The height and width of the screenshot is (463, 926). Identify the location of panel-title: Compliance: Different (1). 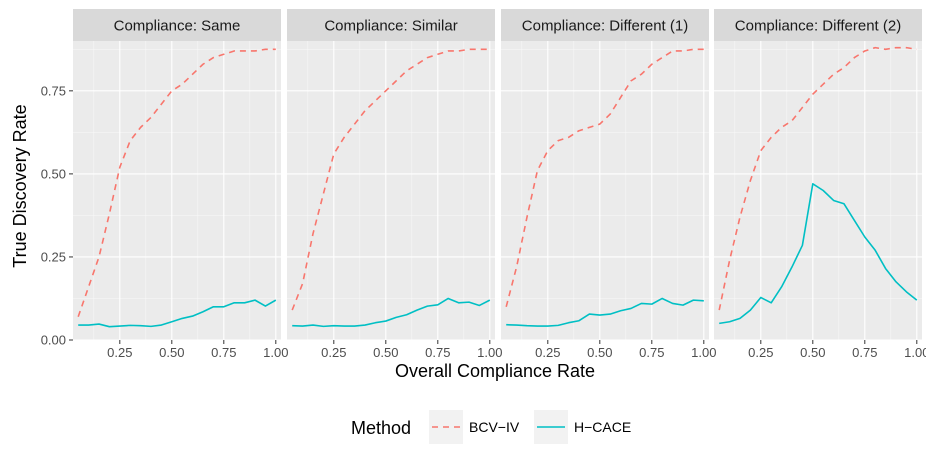
(605, 26).